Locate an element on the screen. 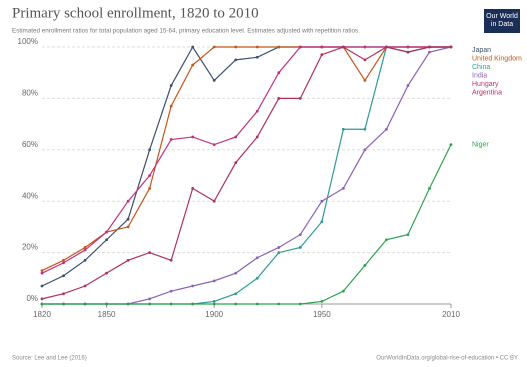 The image size is (527, 367). y-tick-label: 0% is located at coordinates (32, 298).